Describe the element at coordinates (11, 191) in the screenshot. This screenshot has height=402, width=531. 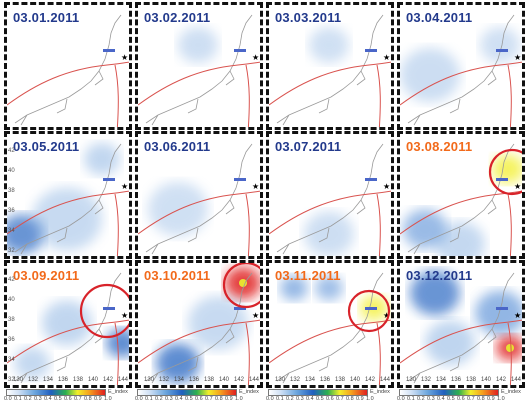
I see `y-tick-label: 38` at that location.